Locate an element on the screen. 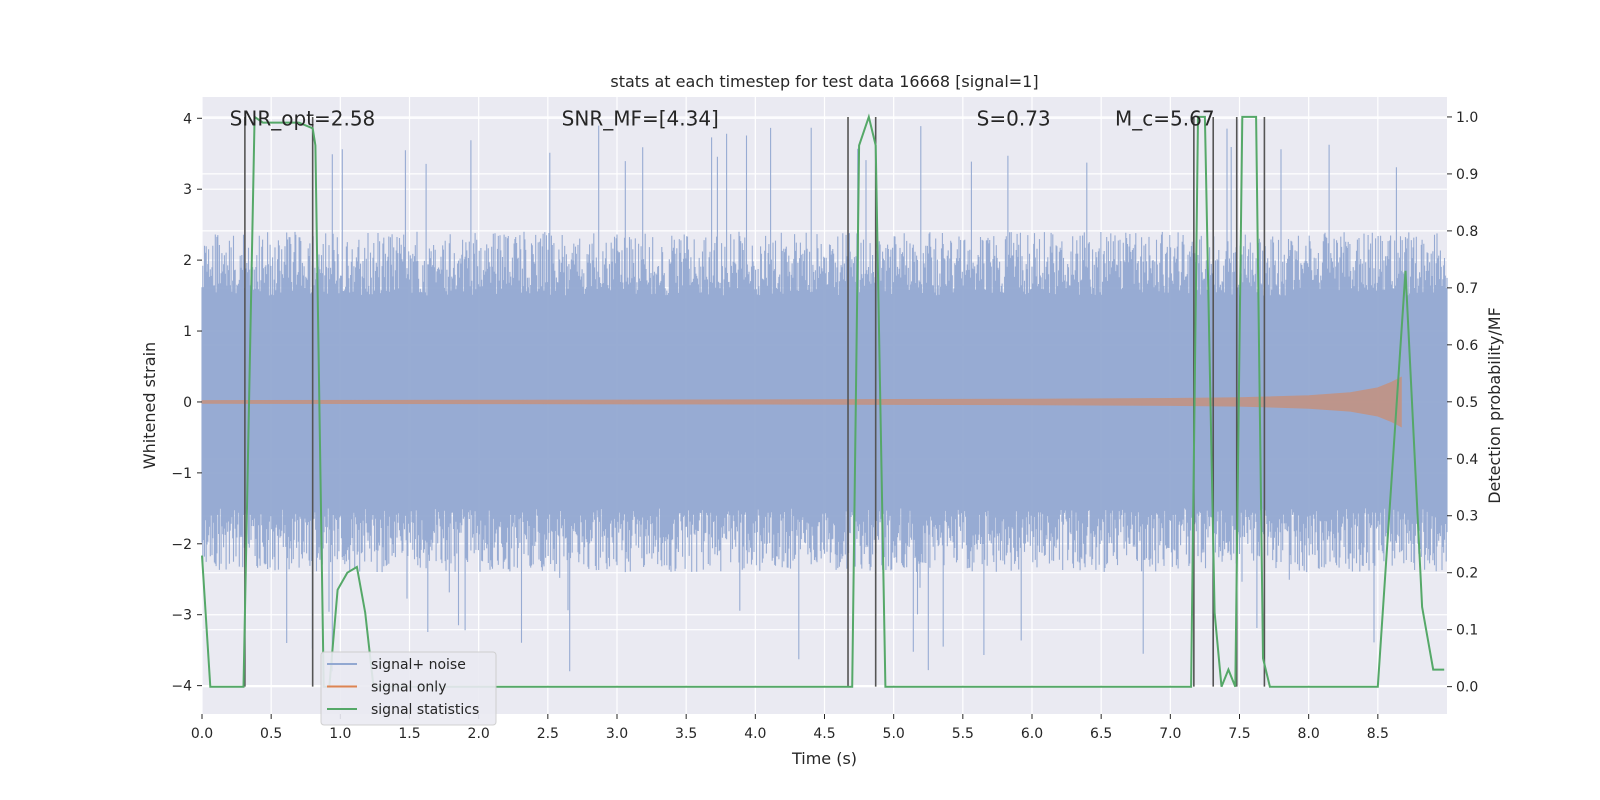  y2-tick-label: 0.7 is located at coordinates (1467, 289).